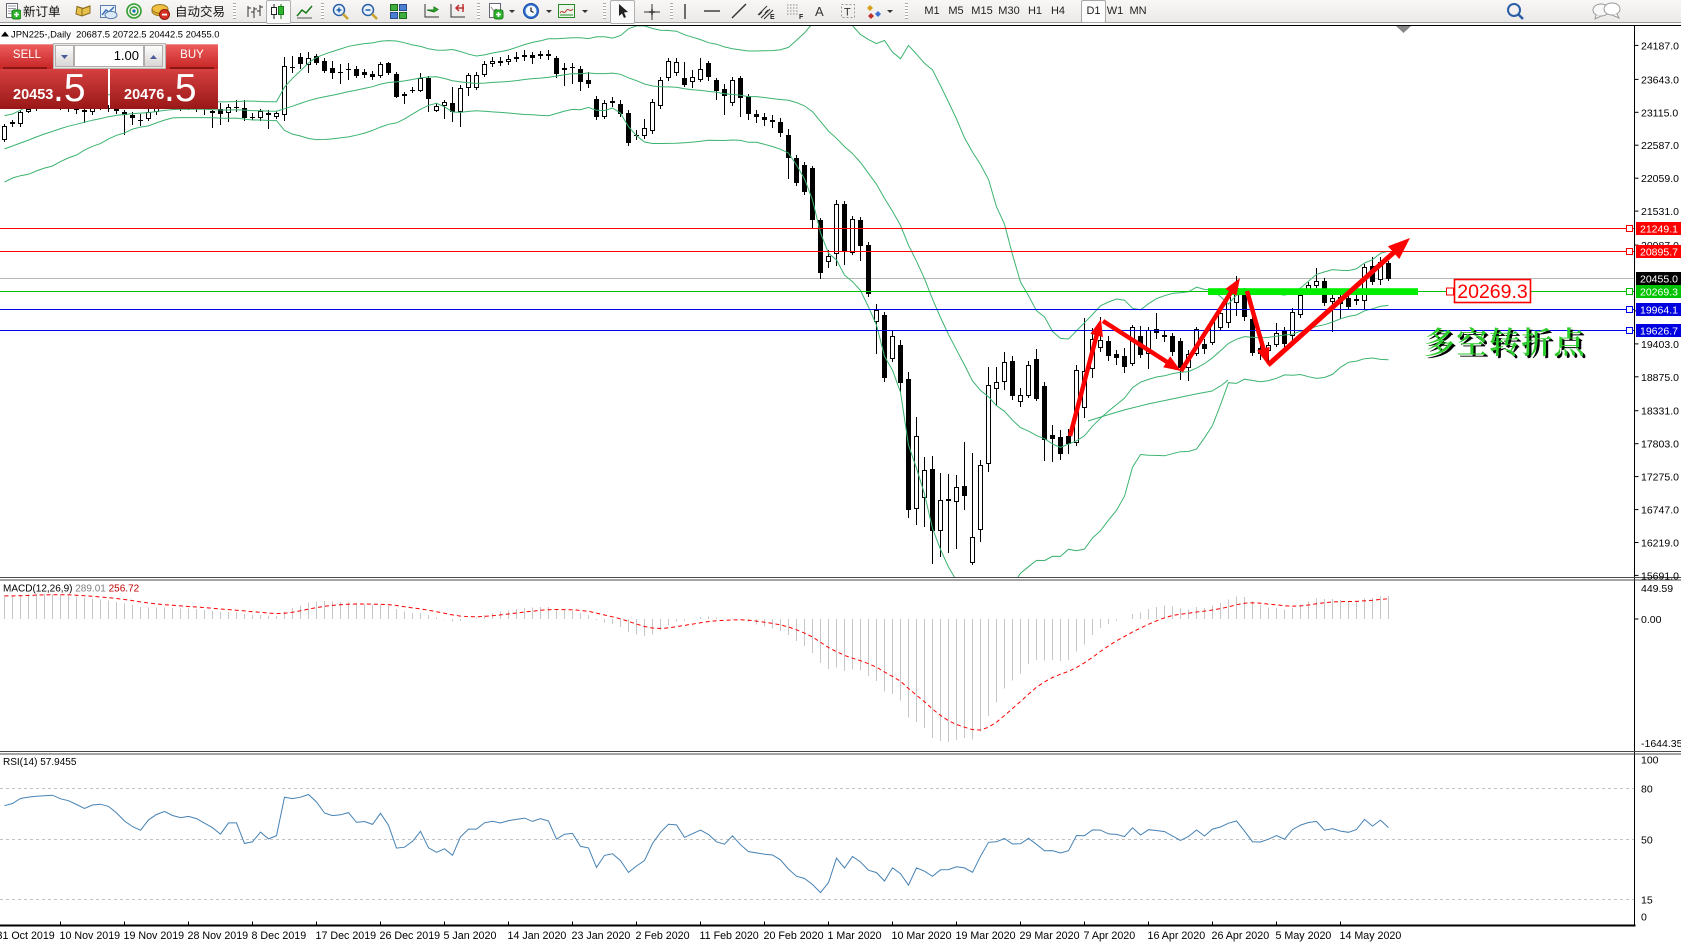 Image resolution: width=1681 pixels, height=947 pixels. What do you see at coordinates (1659, 230) in the screenshot?
I see `svg-text: 21249.1` at bounding box center [1659, 230].